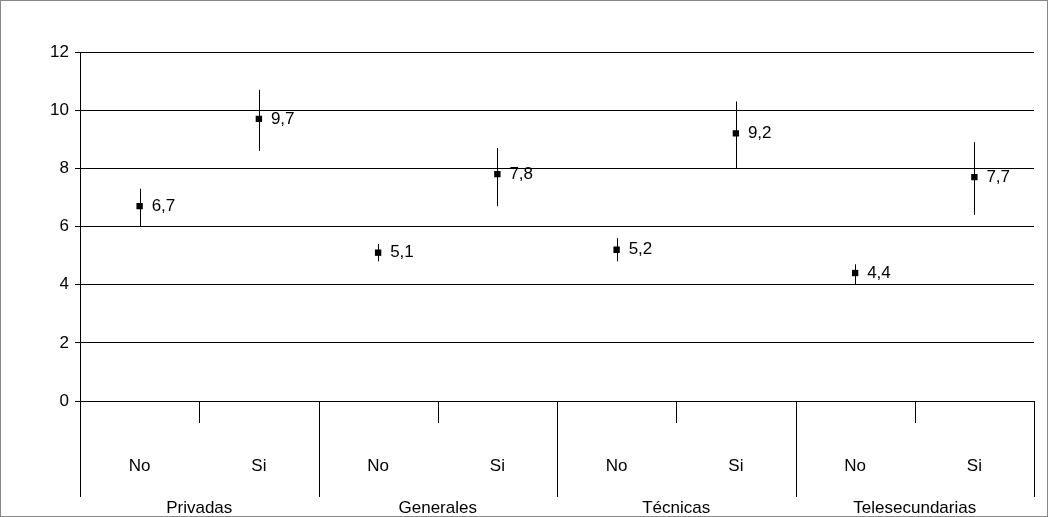 This screenshot has width=1048, height=517. What do you see at coordinates (282, 118) in the screenshot?
I see `data-label: 9,7` at bounding box center [282, 118].